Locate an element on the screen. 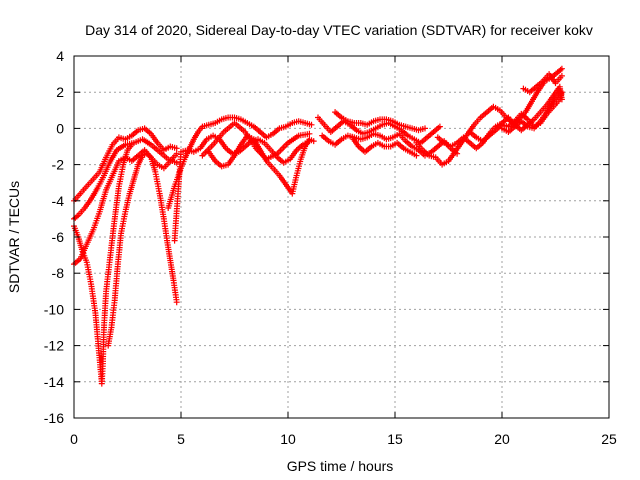  series-arc13 is located at coordinates (384, 146).